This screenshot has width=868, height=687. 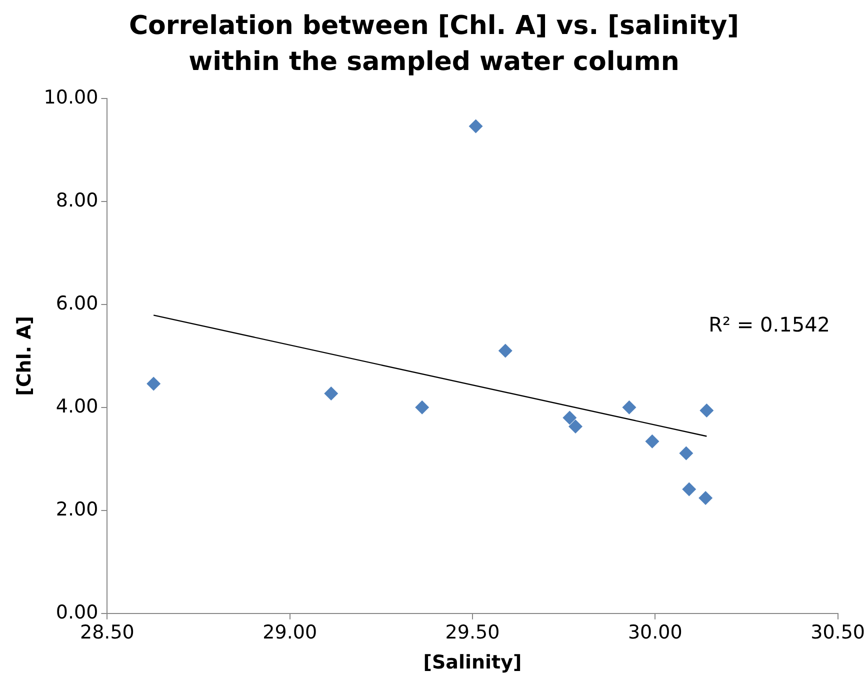 What do you see at coordinates (77, 406) in the screenshot?
I see `y-tick-label: 4.00` at bounding box center [77, 406].